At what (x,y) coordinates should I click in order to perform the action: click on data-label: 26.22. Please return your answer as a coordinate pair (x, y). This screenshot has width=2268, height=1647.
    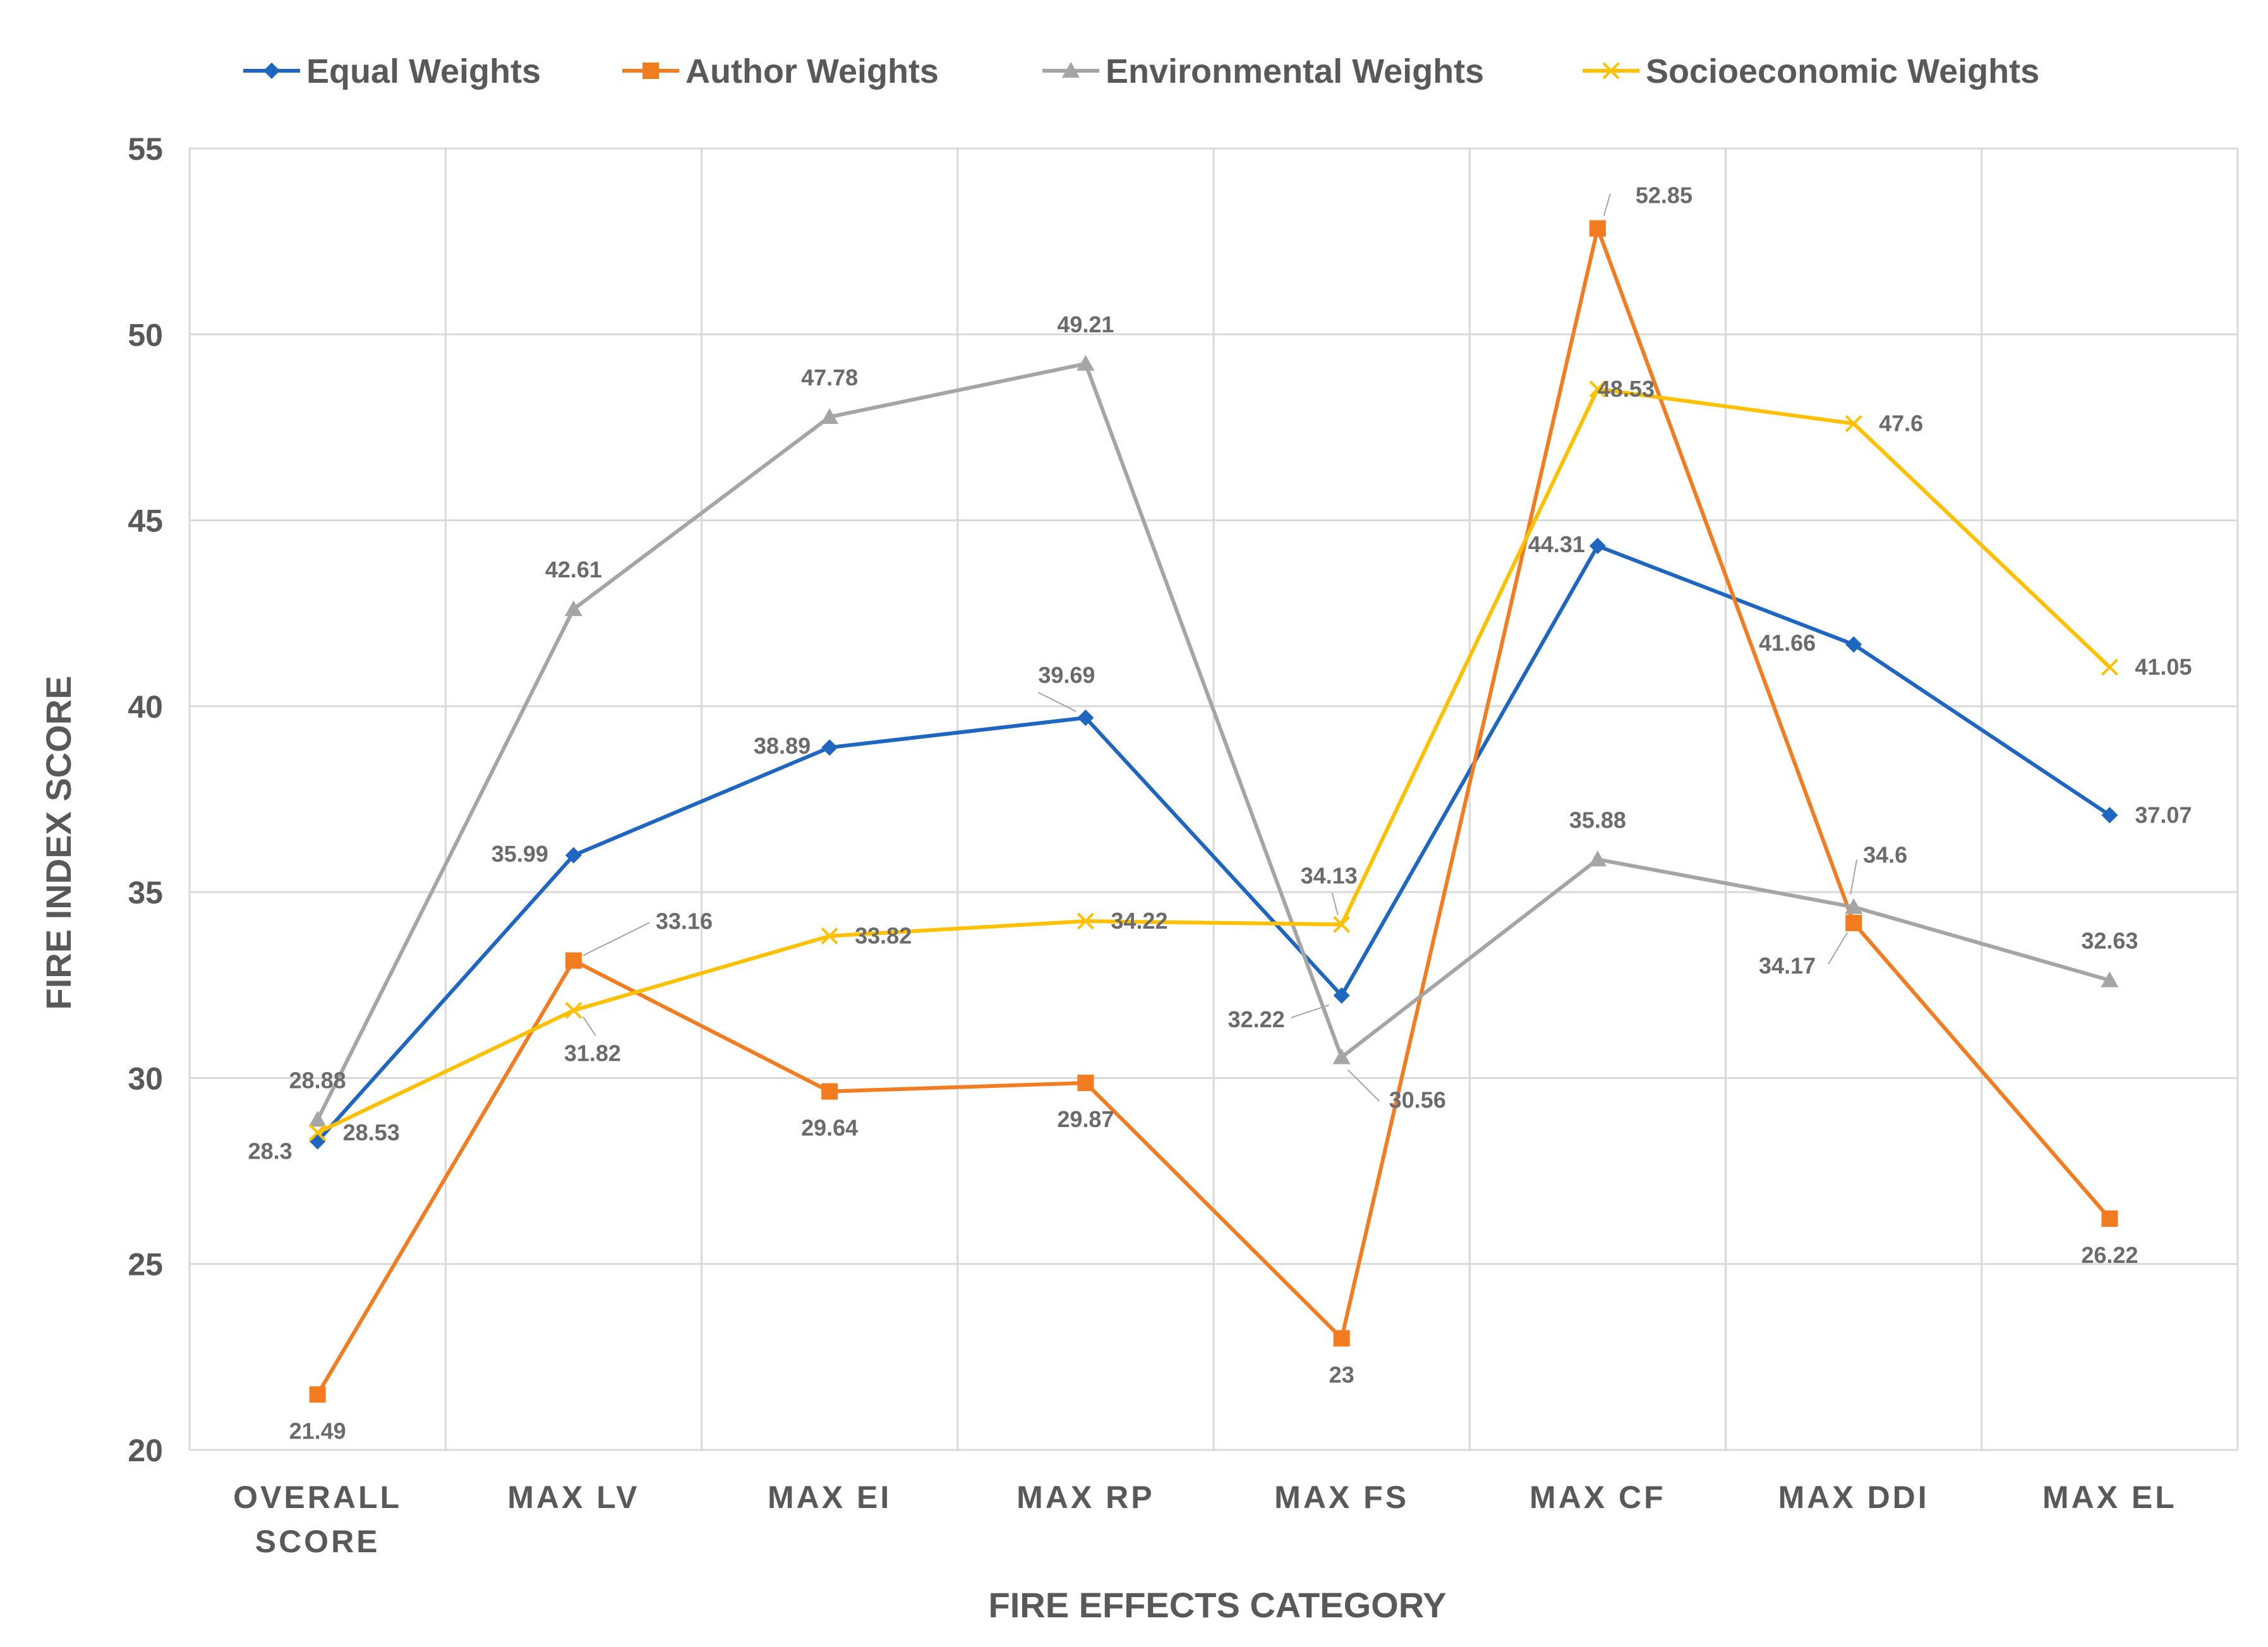
    Looking at the image, I should click on (2109, 1255).